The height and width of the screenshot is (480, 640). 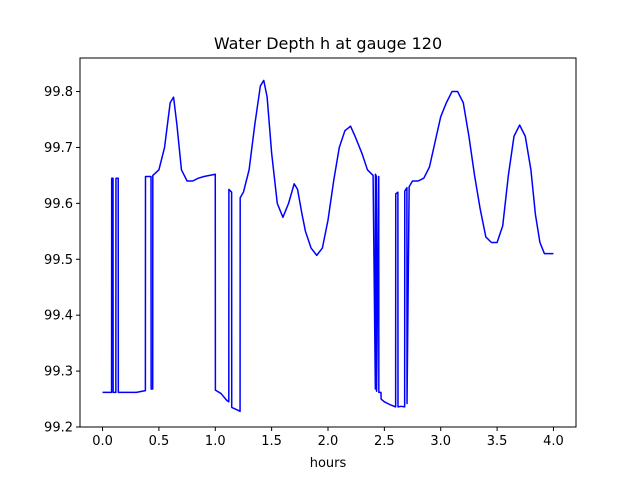 What do you see at coordinates (215, 441) in the screenshot?
I see `x-tick-label: 1.0` at bounding box center [215, 441].